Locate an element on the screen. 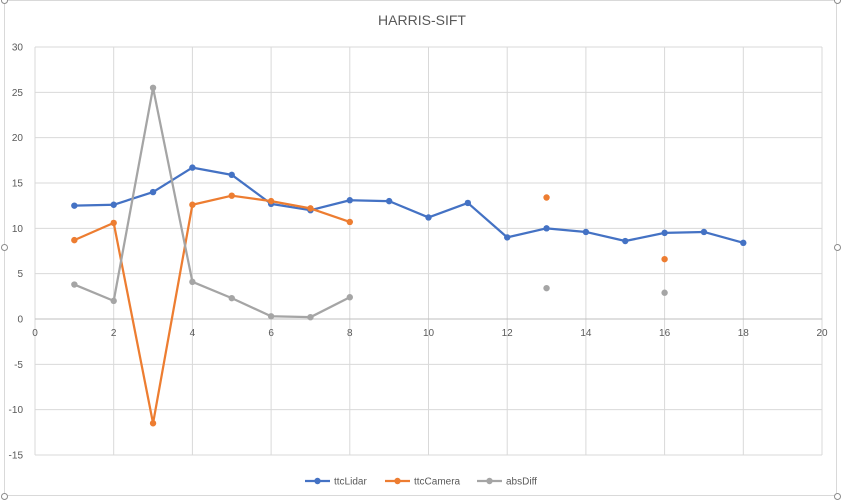 This screenshot has height=501, width=845. x-tick-label: 14 is located at coordinates (586, 333).